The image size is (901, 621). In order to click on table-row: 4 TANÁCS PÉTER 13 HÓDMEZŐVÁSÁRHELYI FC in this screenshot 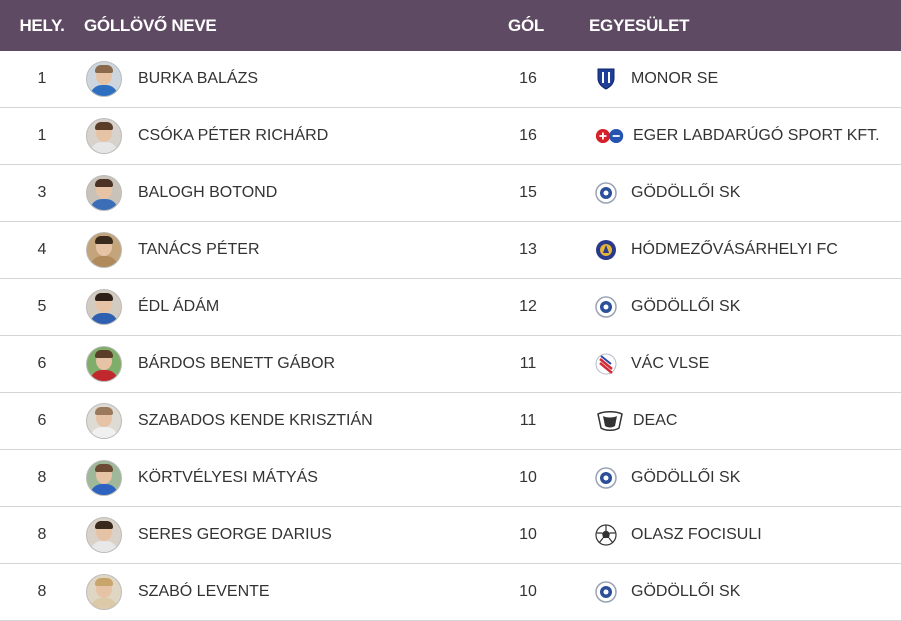, I will do `click(450, 250)`.